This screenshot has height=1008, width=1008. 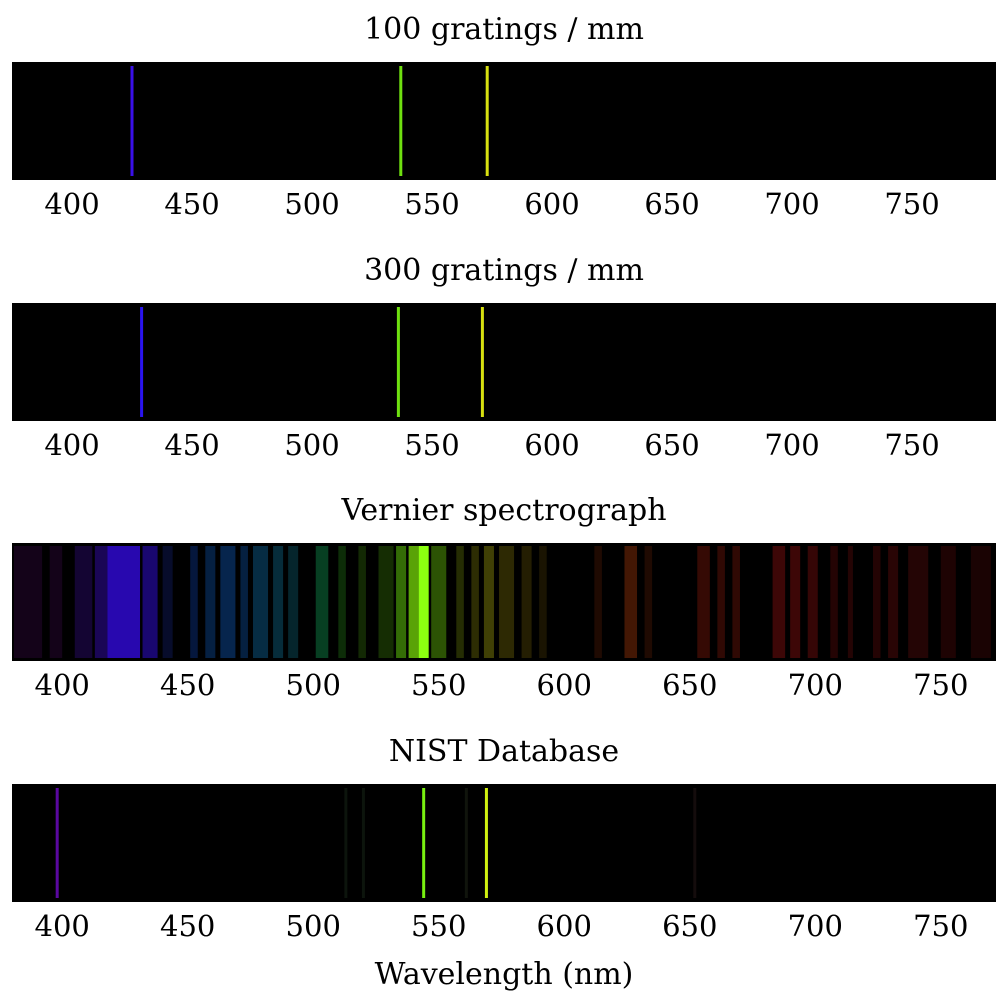 I want to click on panel-2-title: 300 gratings / mm, so click(x=504, y=270).